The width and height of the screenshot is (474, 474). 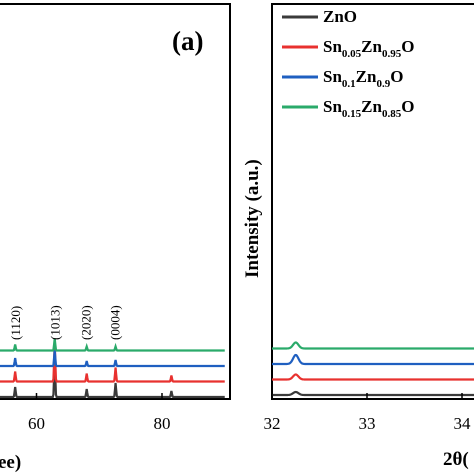 What do you see at coordinates (363, 78) in the screenshot?
I see `legend-label: Sn0.1Zn0.9O` at bounding box center [363, 78].